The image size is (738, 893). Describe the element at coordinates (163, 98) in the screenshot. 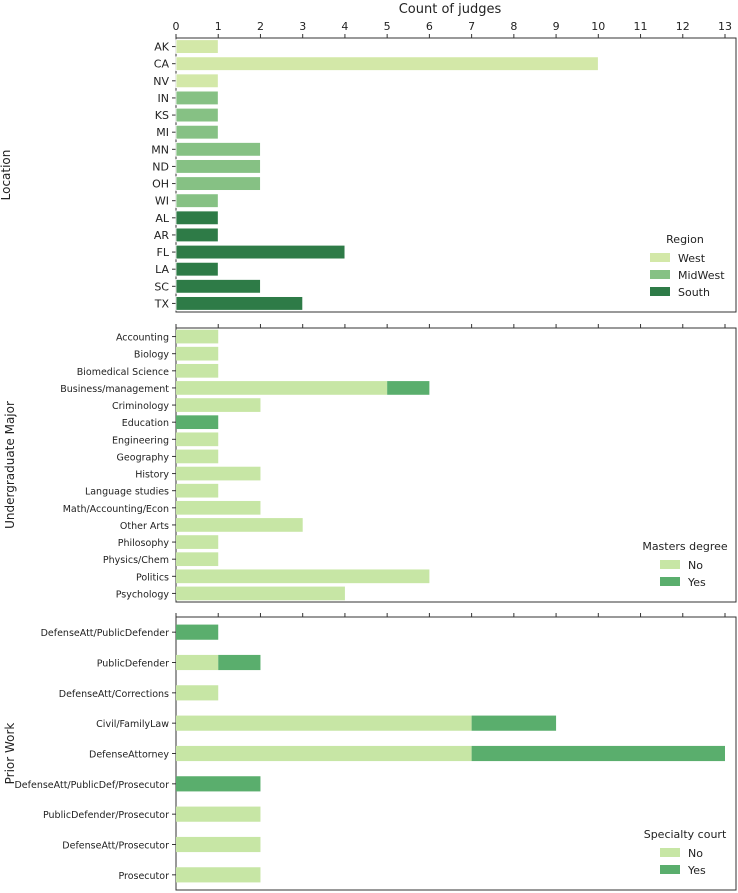

I see `y-tick-label: IN` at that location.